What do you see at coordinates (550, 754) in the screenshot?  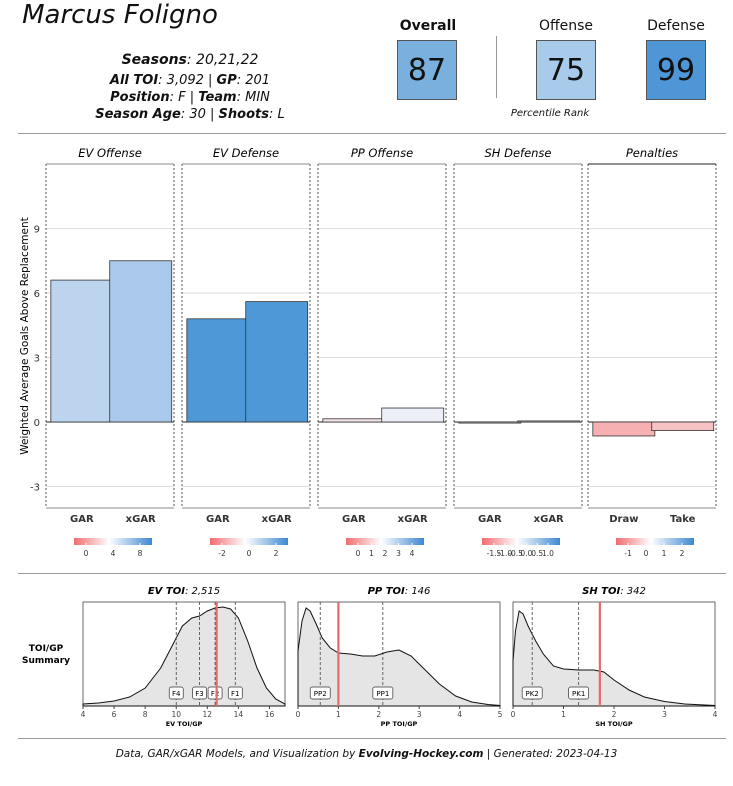 I see `footer-text-2: | Generated: 2023-04-13` at bounding box center [550, 754].